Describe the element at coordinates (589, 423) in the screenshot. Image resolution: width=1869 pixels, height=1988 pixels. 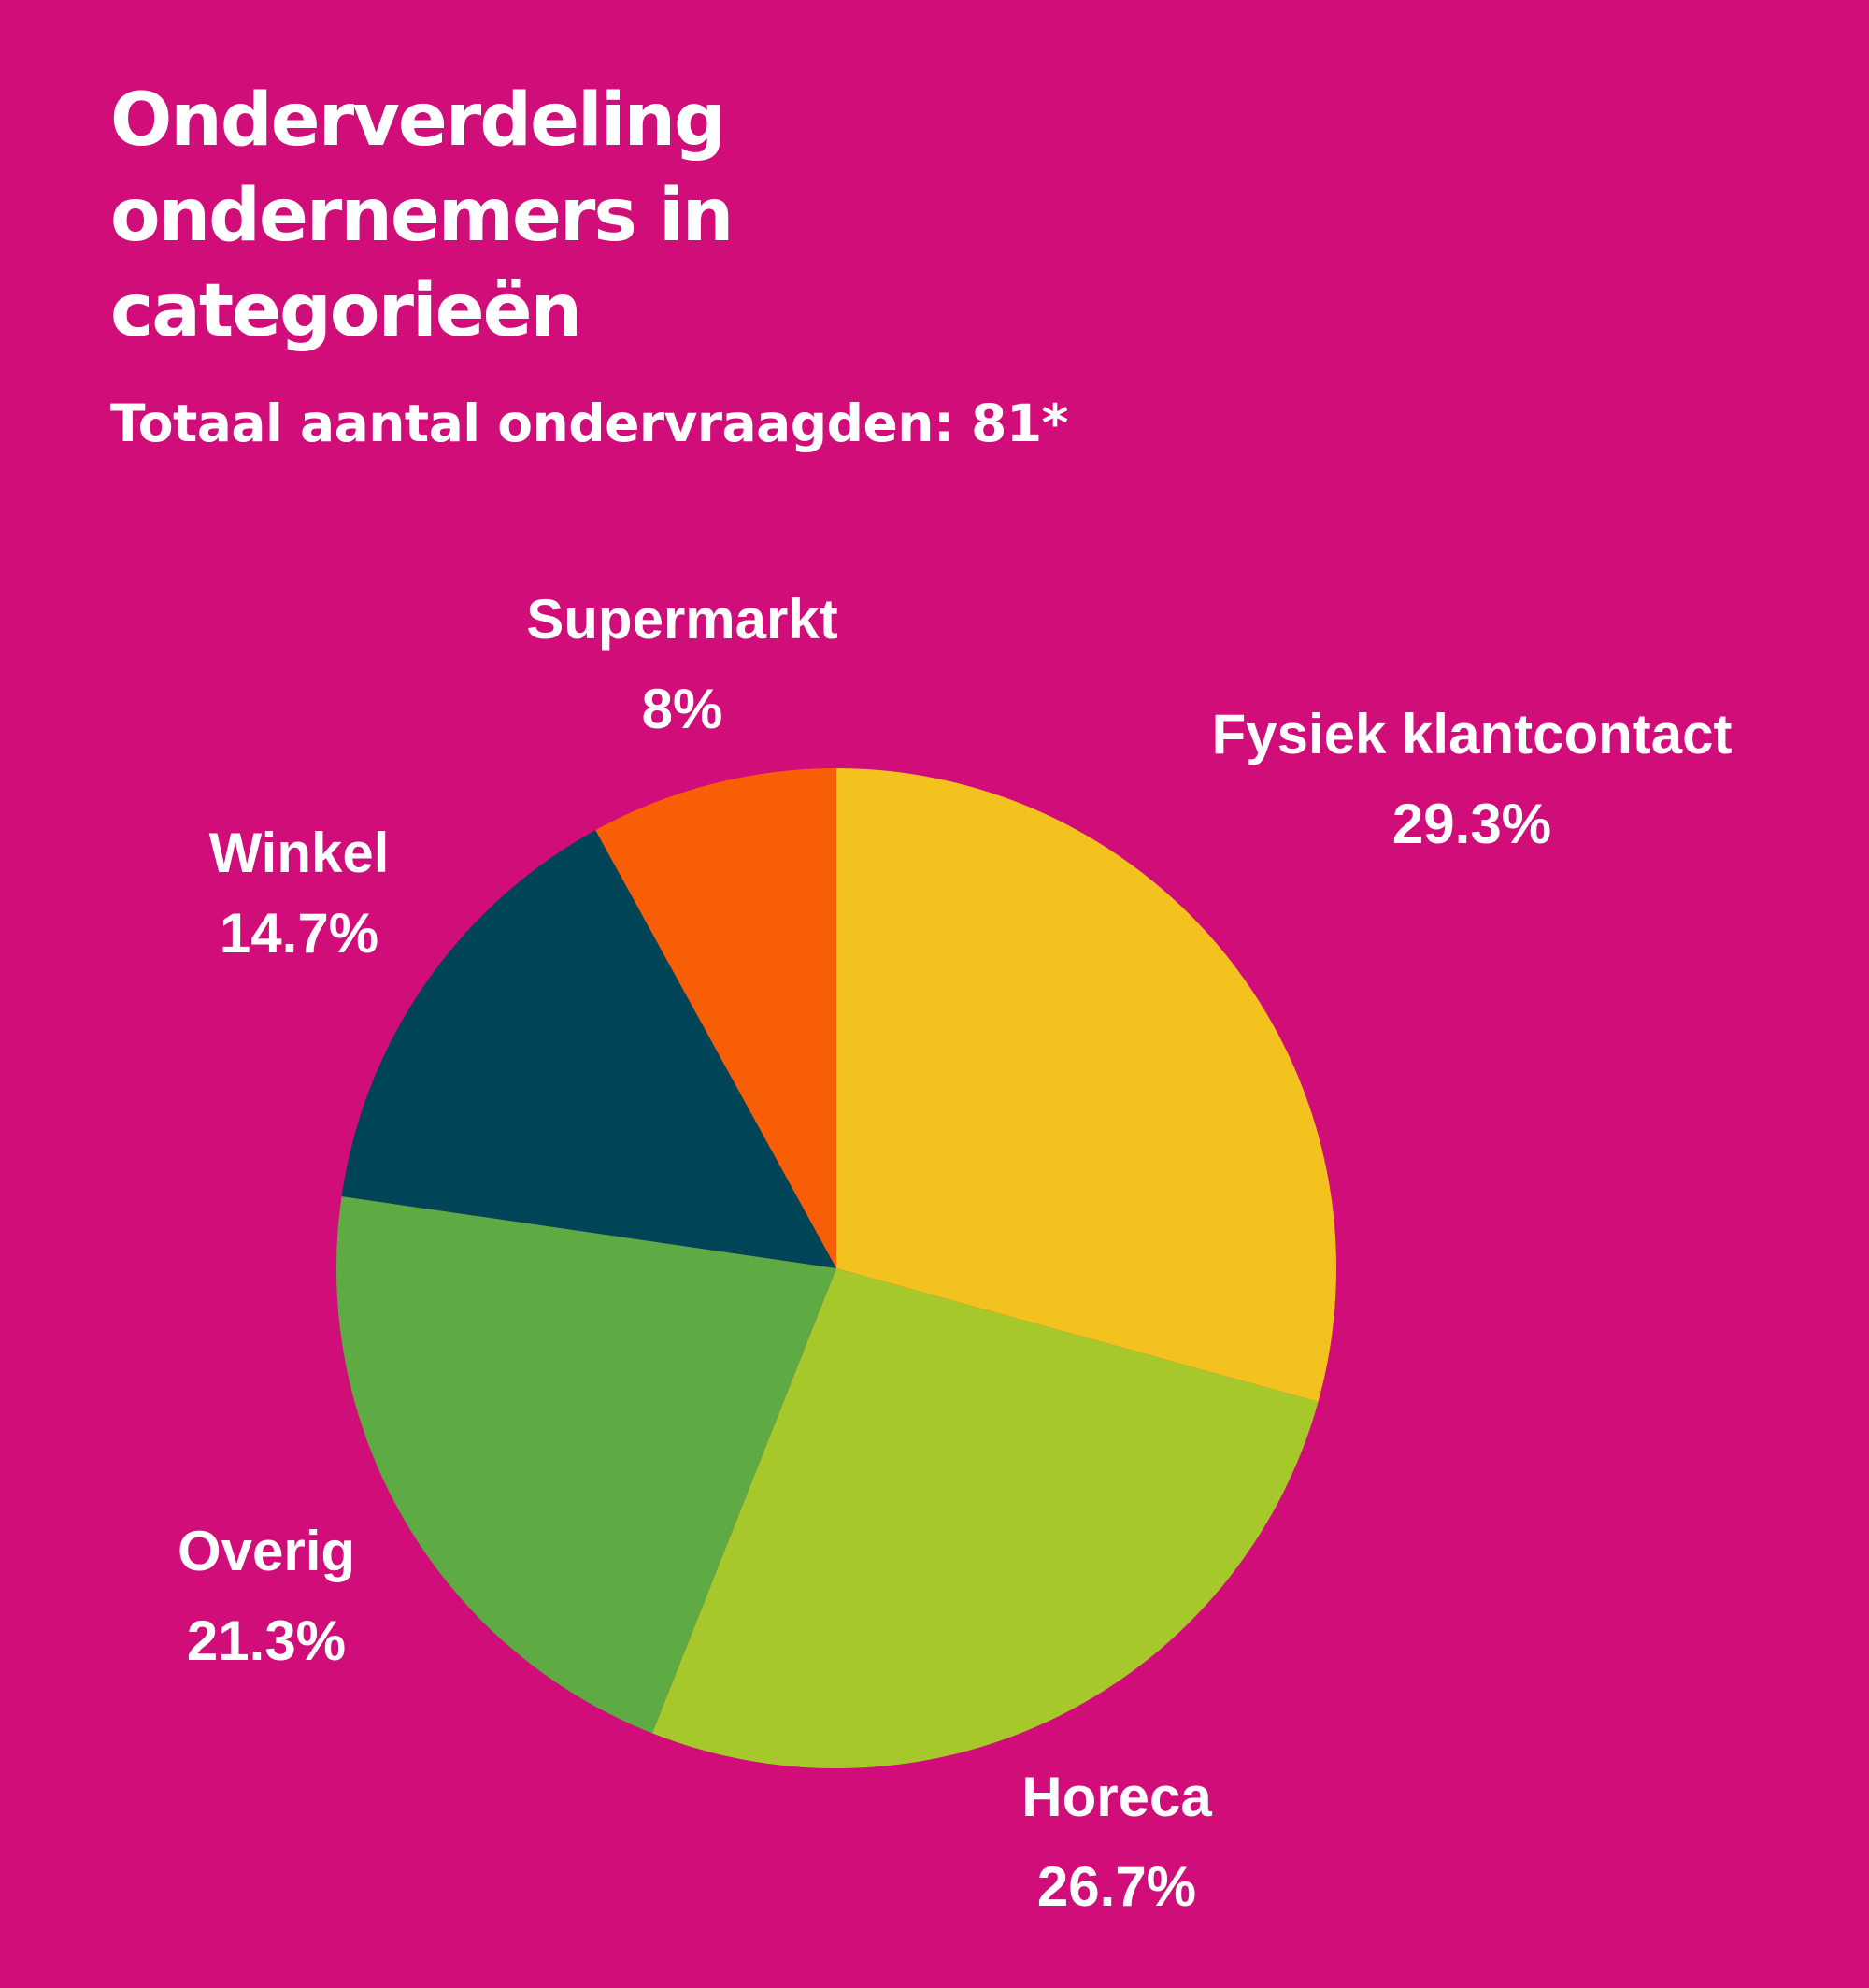
I see `chart-subtitle: Totaal aantal ondervraagden: 81*` at that location.